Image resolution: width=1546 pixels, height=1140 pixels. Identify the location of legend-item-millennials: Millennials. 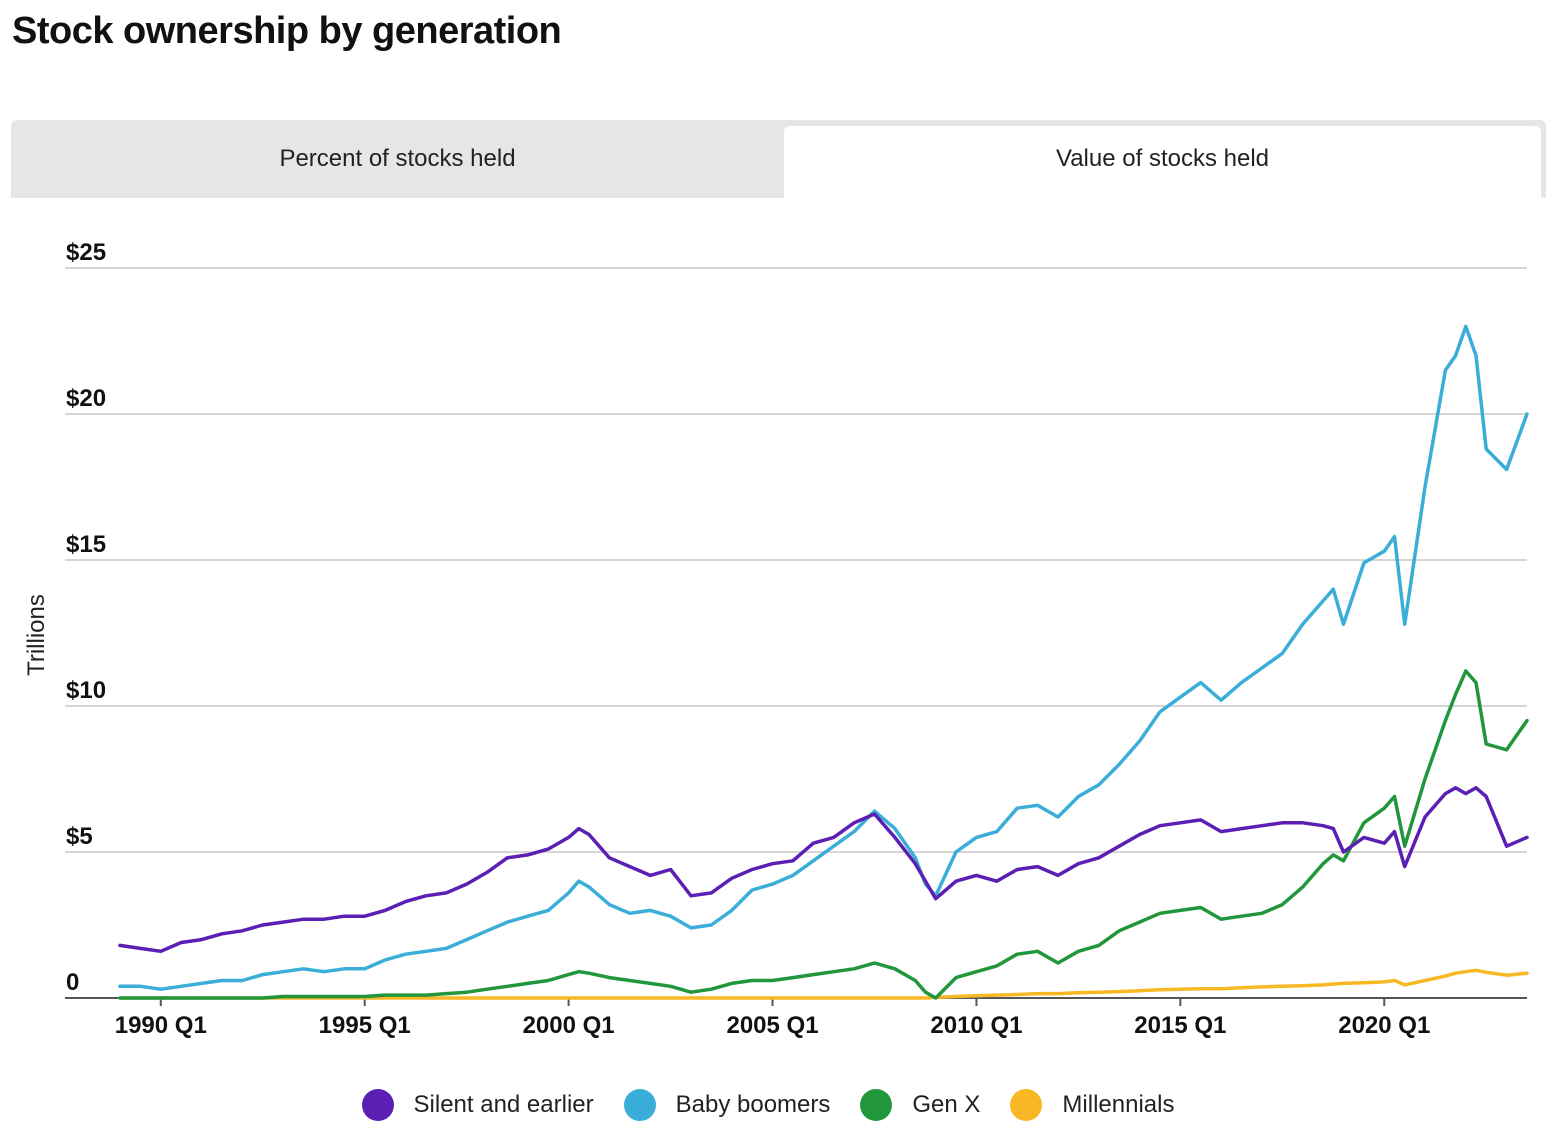
(1097, 1105).